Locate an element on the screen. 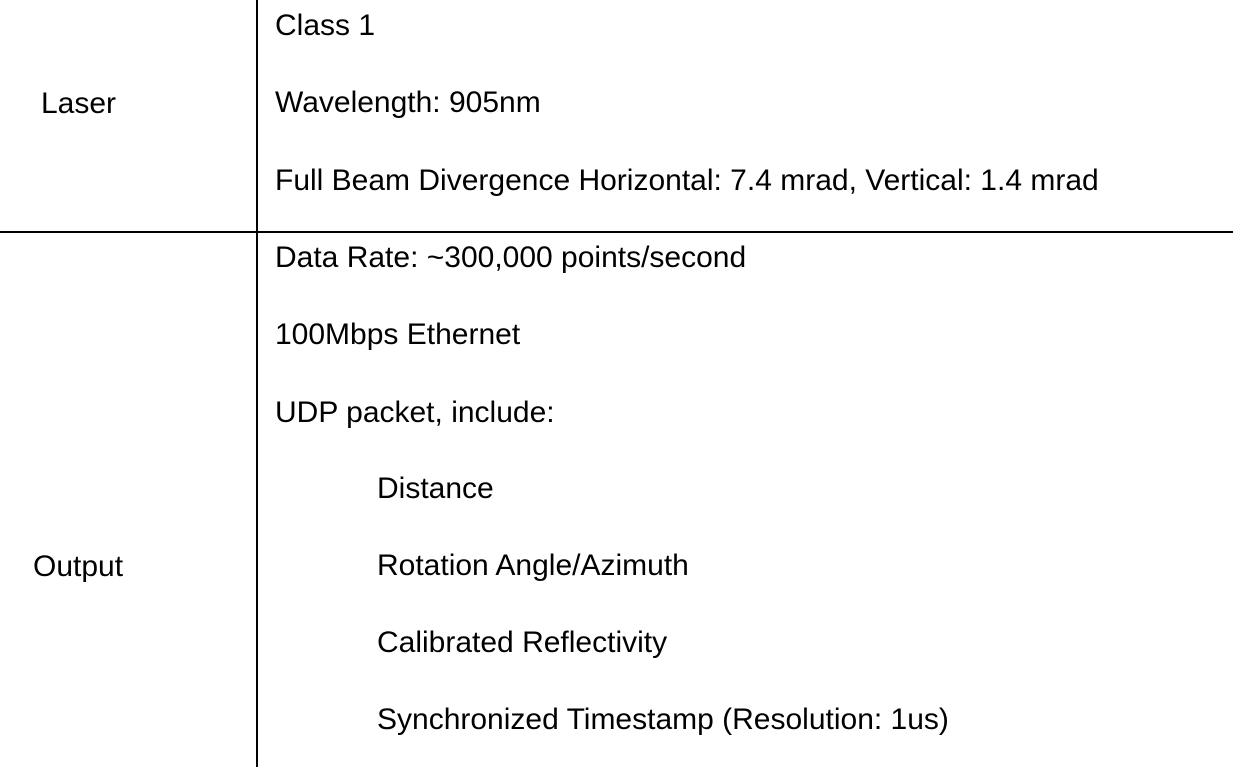  output-subline-distance: Distance is located at coordinates (435, 488).